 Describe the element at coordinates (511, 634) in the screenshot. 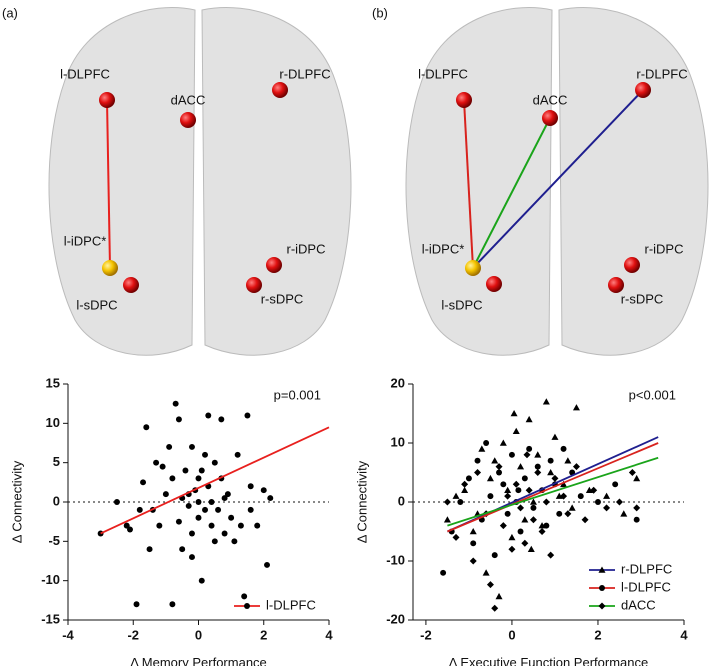

I see `x-tick-label: 0` at that location.